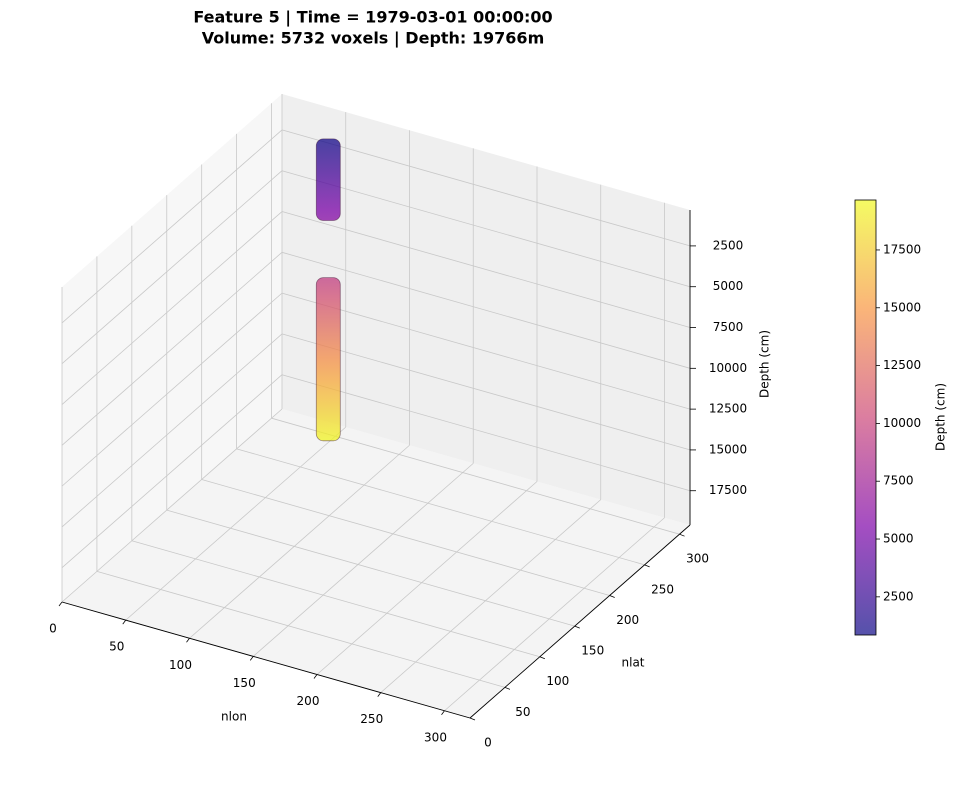  What do you see at coordinates (728, 490) in the screenshot?
I see `z-tick-label: 17500` at bounding box center [728, 490].